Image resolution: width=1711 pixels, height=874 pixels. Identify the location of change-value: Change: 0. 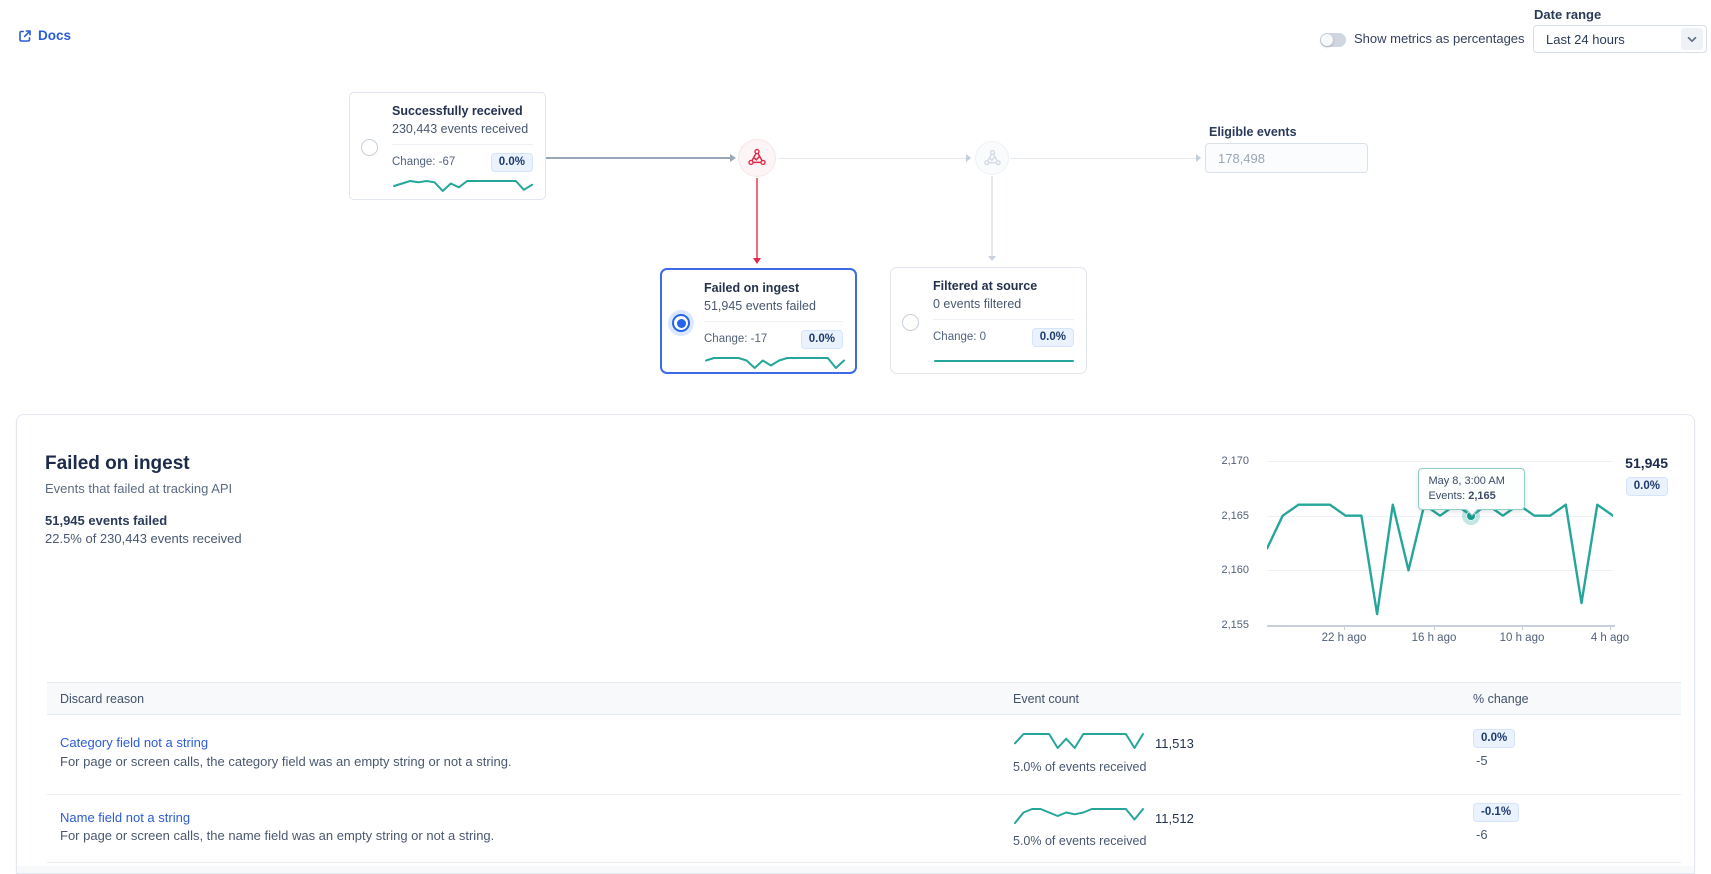
(960, 337).